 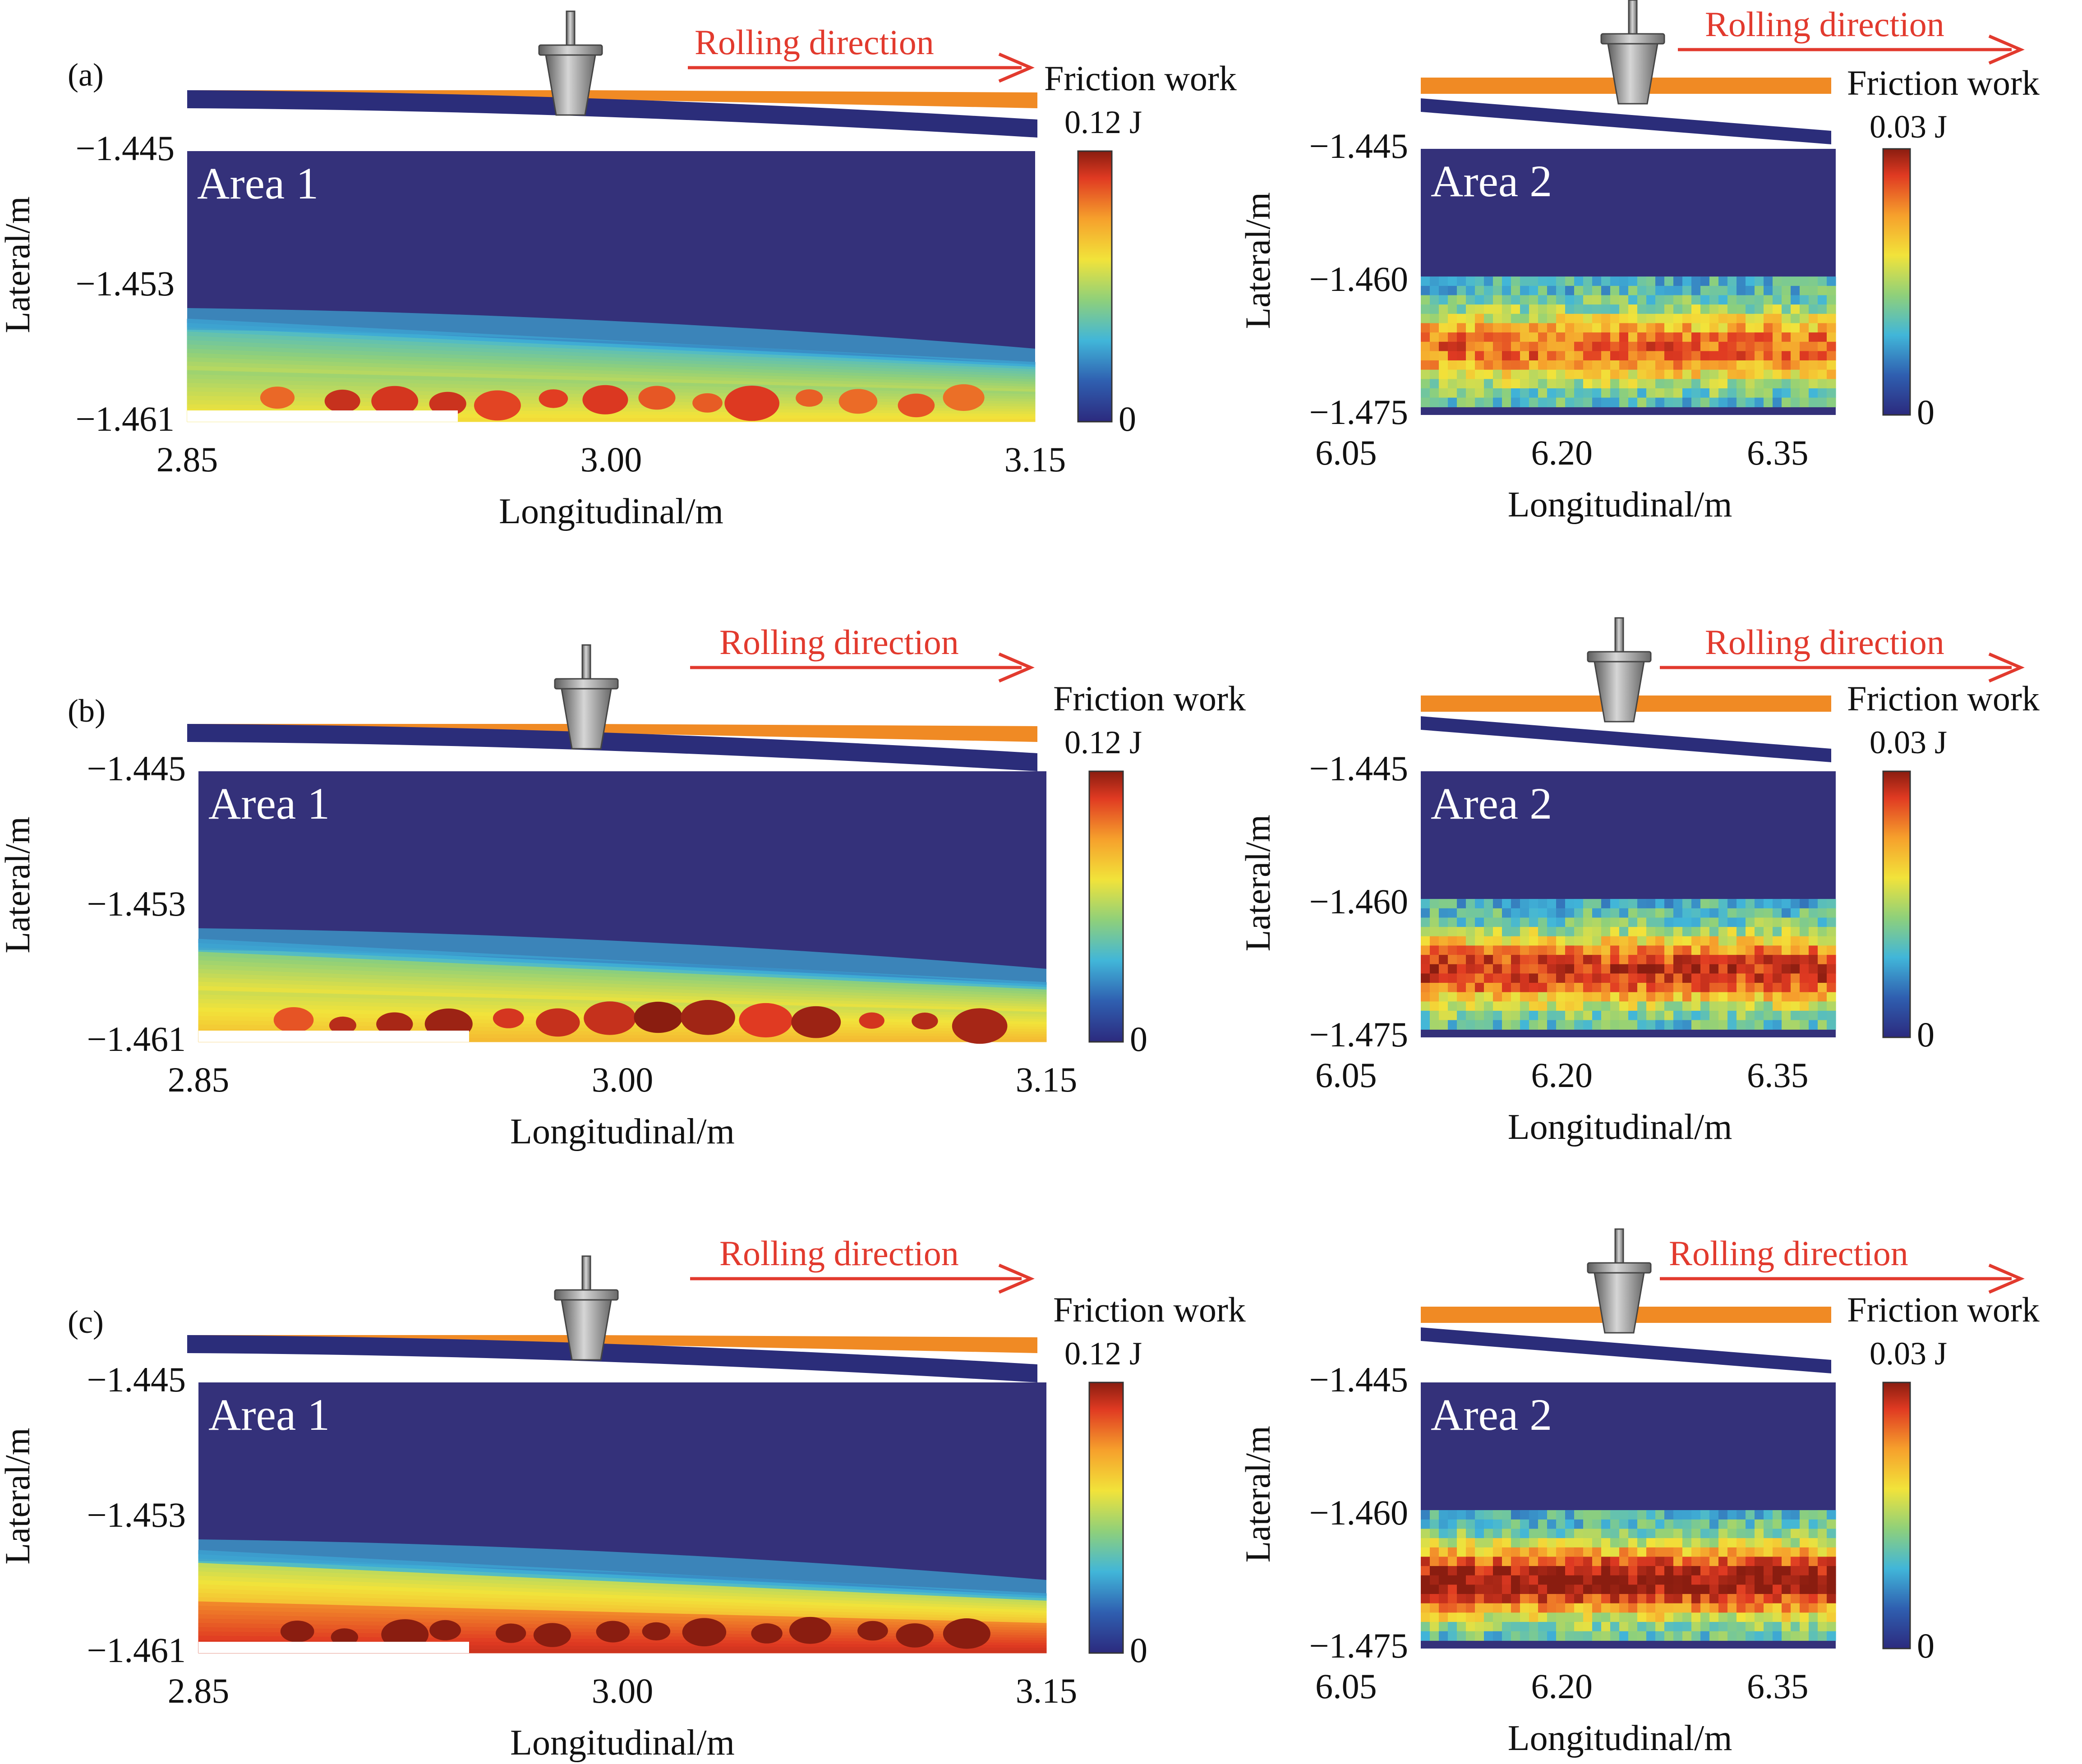 I want to click on colorbar, so click(x=1106, y=1518).